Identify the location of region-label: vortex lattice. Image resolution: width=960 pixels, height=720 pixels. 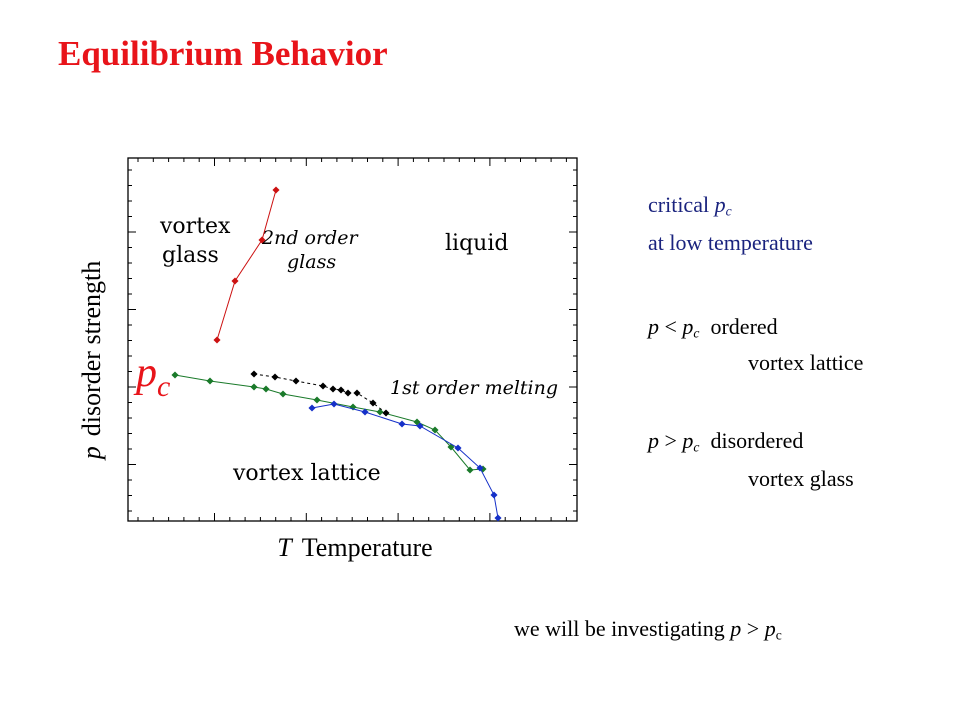
(306, 473).